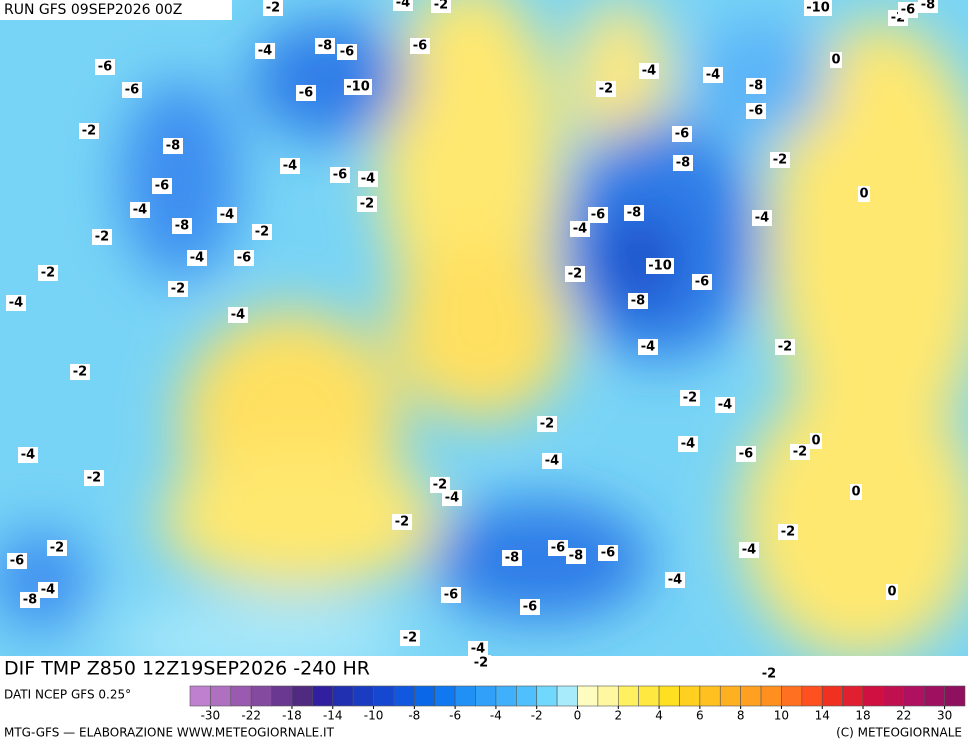 This screenshot has width=968, height=745. What do you see at coordinates (187, 669) in the screenshot?
I see `map-title: DIF TMP Z850 12Z19SEP2026 -240 HR` at bounding box center [187, 669].